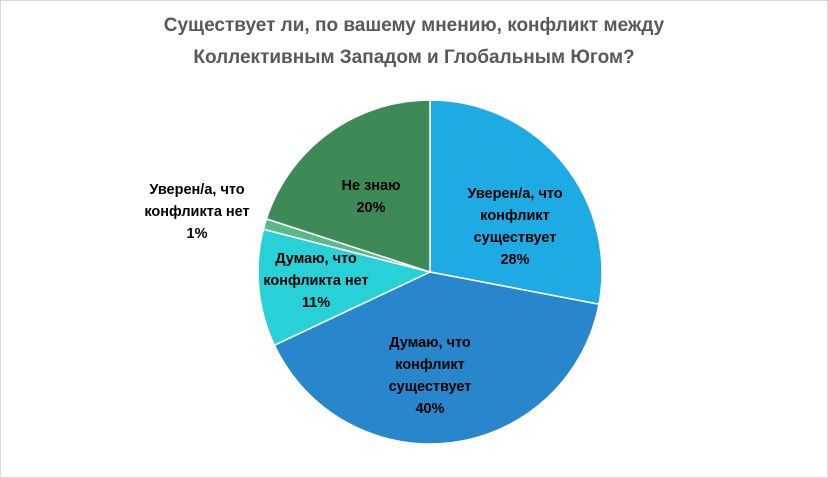  Describe the element at coordinates (316, 259) in the screenshot. I see `data-label-3-line-1: Думаю, что` at that location.